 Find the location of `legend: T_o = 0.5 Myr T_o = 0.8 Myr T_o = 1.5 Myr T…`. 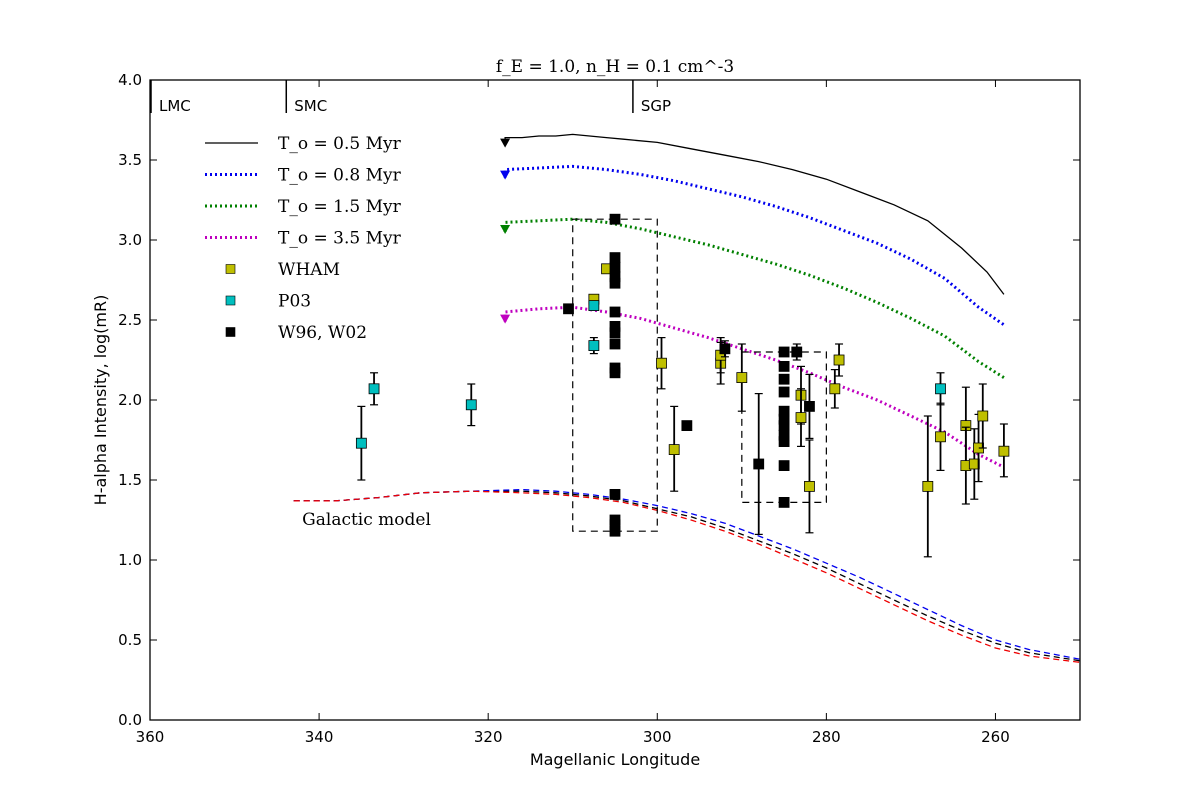

legend: T_o = 0.5 Myr T_o = 0.8 Myr T_o = 1.5 Myr T… is located at coordinates (303, 238).